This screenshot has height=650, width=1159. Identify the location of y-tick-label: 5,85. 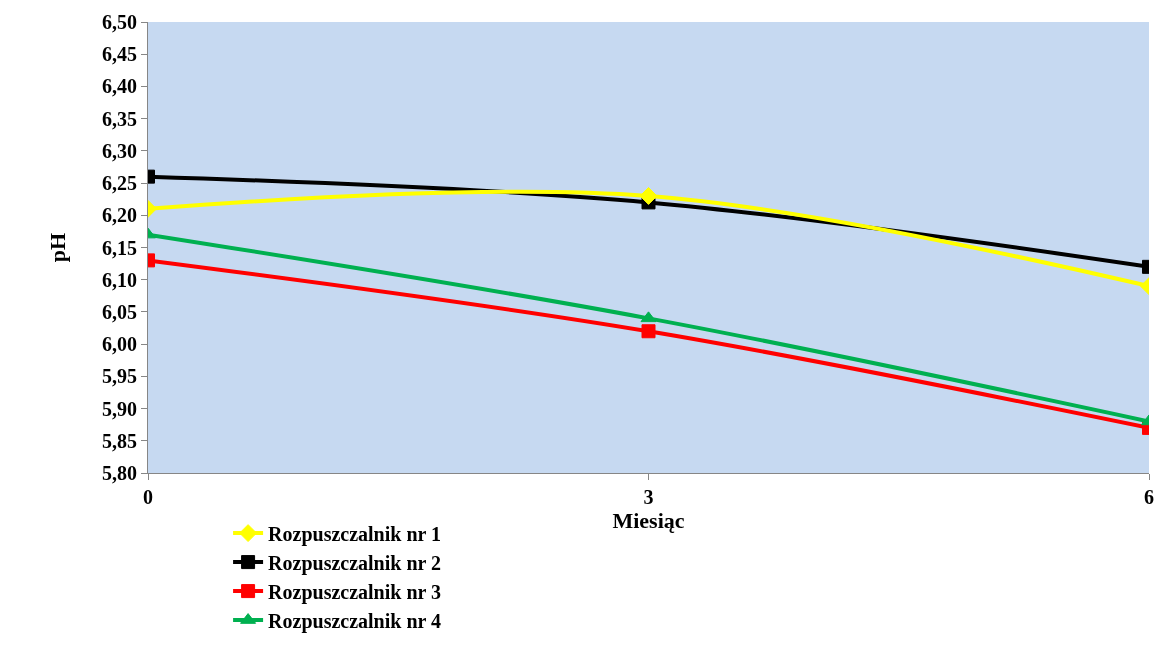
(119, 440).